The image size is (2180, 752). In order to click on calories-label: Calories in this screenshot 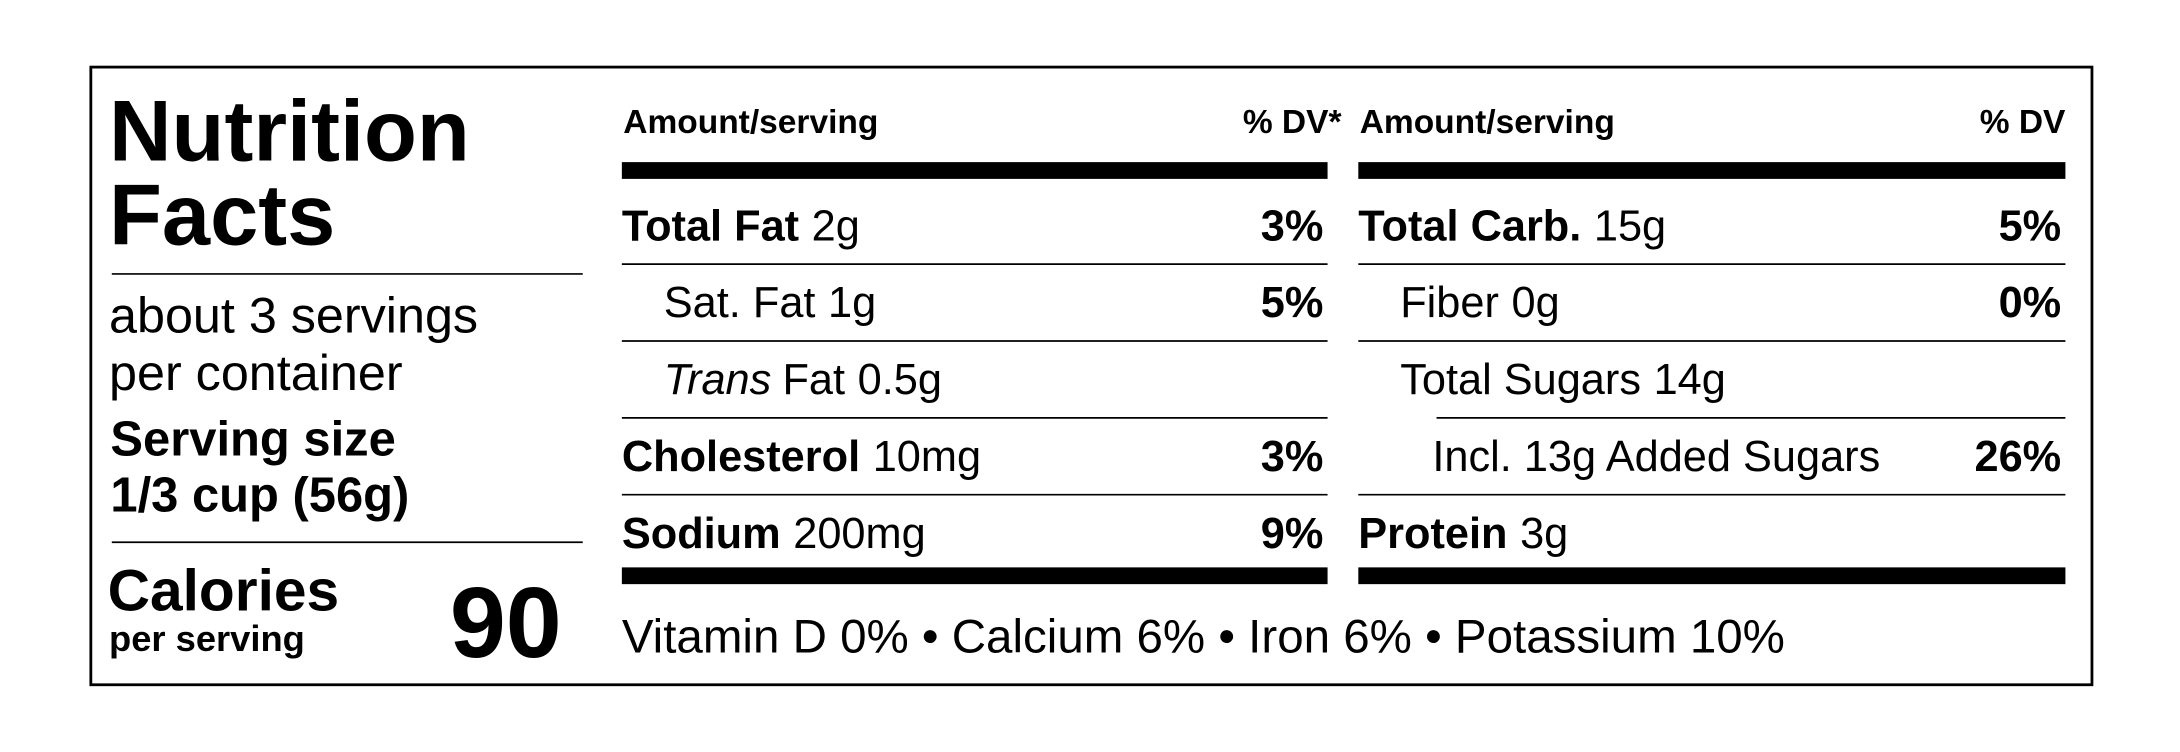, I will do `click(224, 591)`.